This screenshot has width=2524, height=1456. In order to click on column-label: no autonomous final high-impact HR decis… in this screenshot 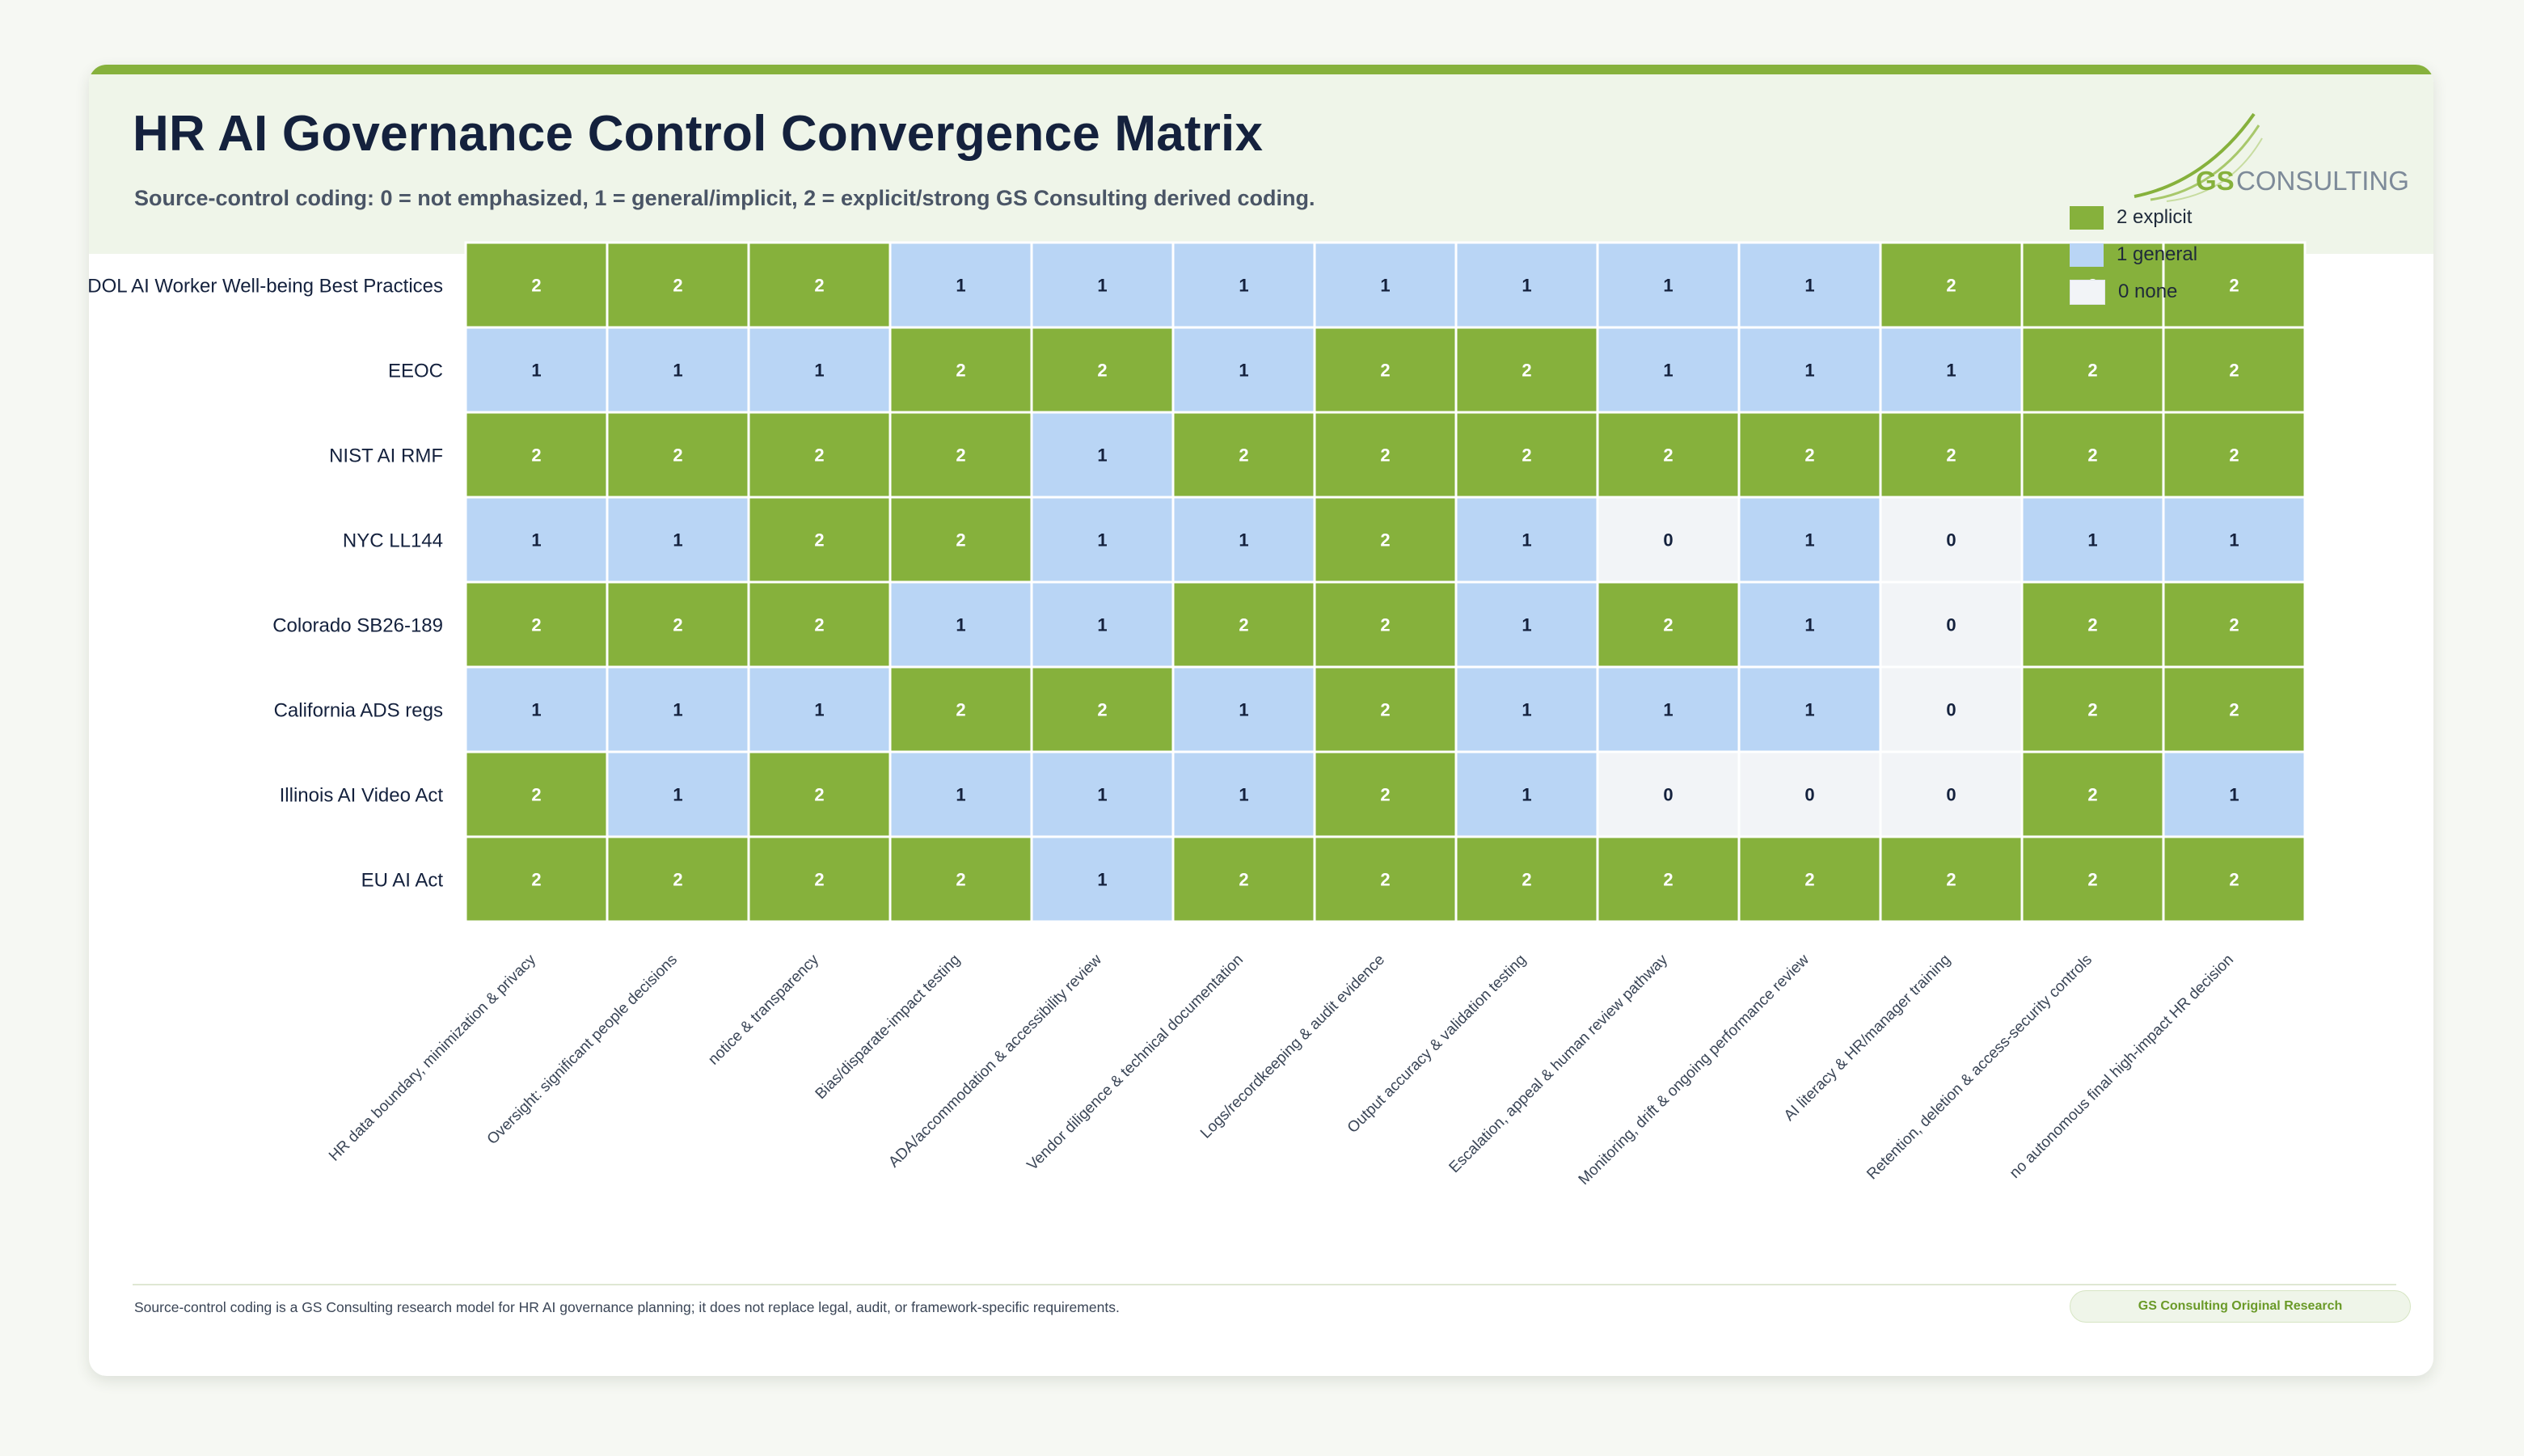, I will do `click(2122, 1067)`.